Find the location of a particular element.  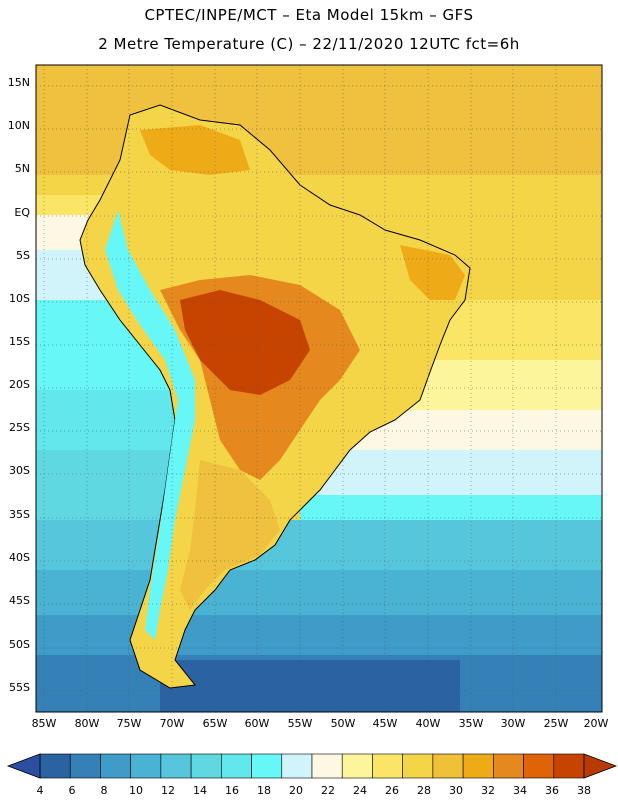

lat-label: 20S is located at coordinates (19, 384).